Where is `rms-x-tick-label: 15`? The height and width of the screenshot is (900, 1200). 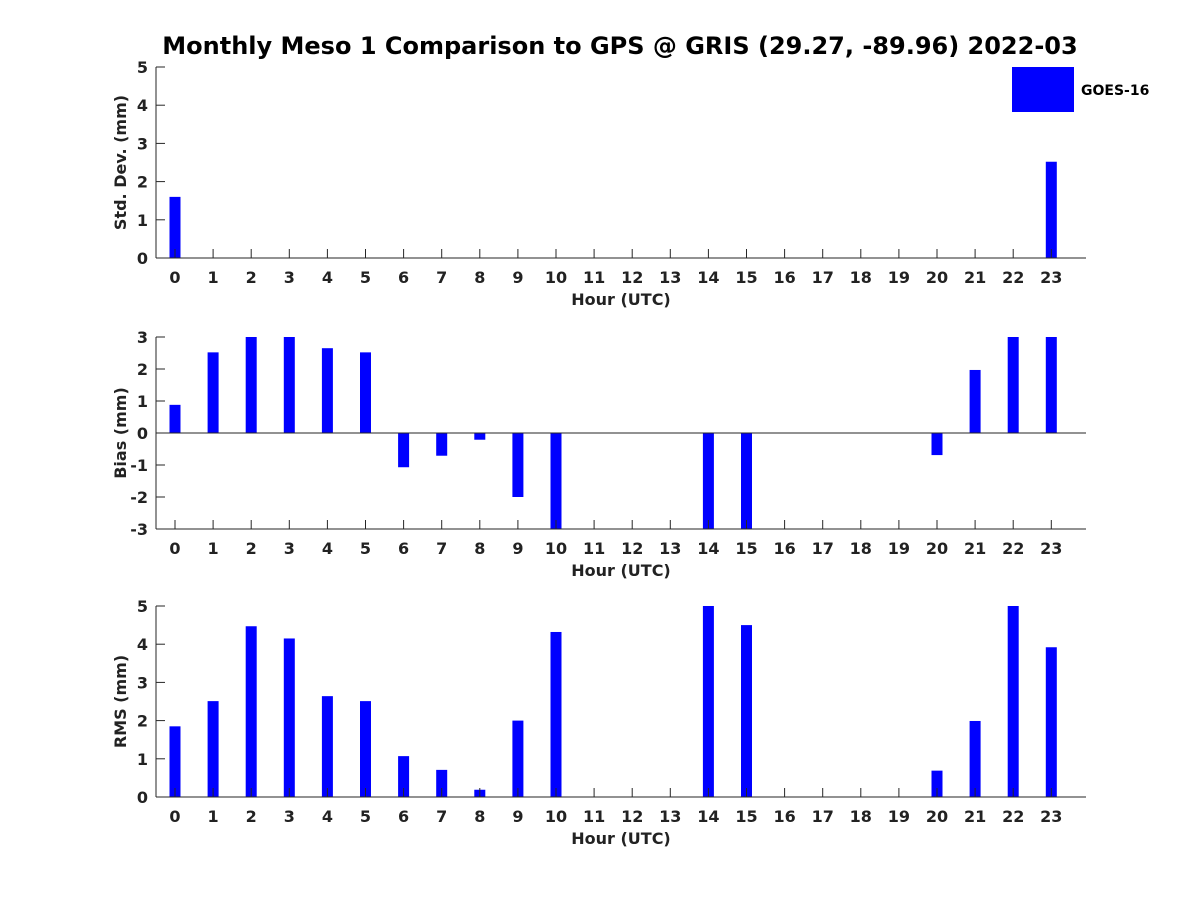
rms-x-tick-label: 15 is located at coordinates (746, 816).